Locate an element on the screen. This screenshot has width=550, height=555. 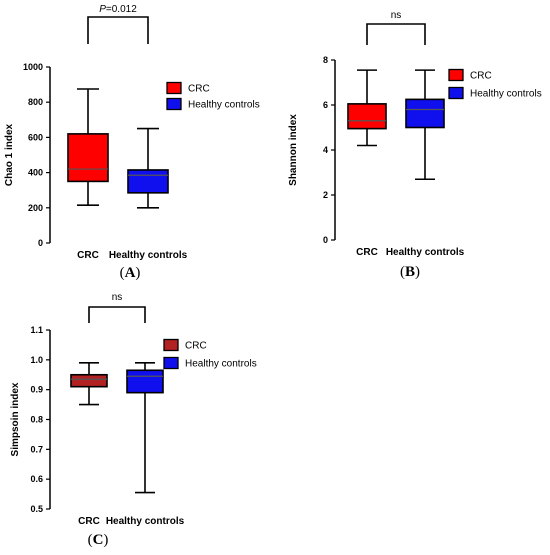
y-axis-title: Chao 1 index is located at coordinates (9, 154).